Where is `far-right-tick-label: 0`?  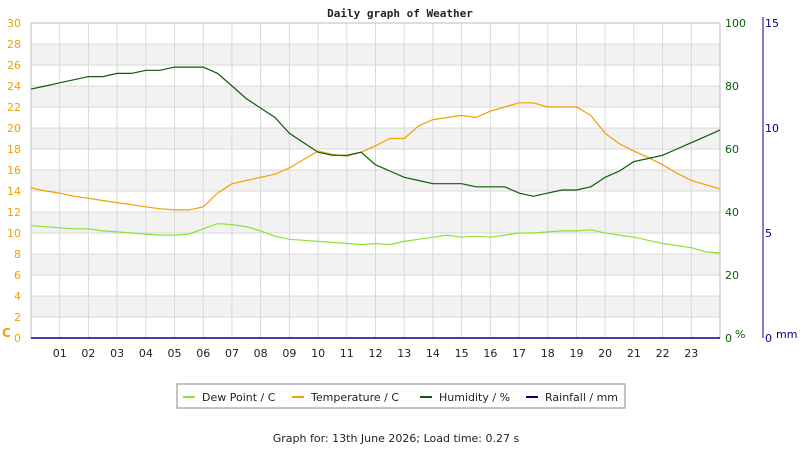
far-right-tick-label: 0 is located at coordinates (768, 338).